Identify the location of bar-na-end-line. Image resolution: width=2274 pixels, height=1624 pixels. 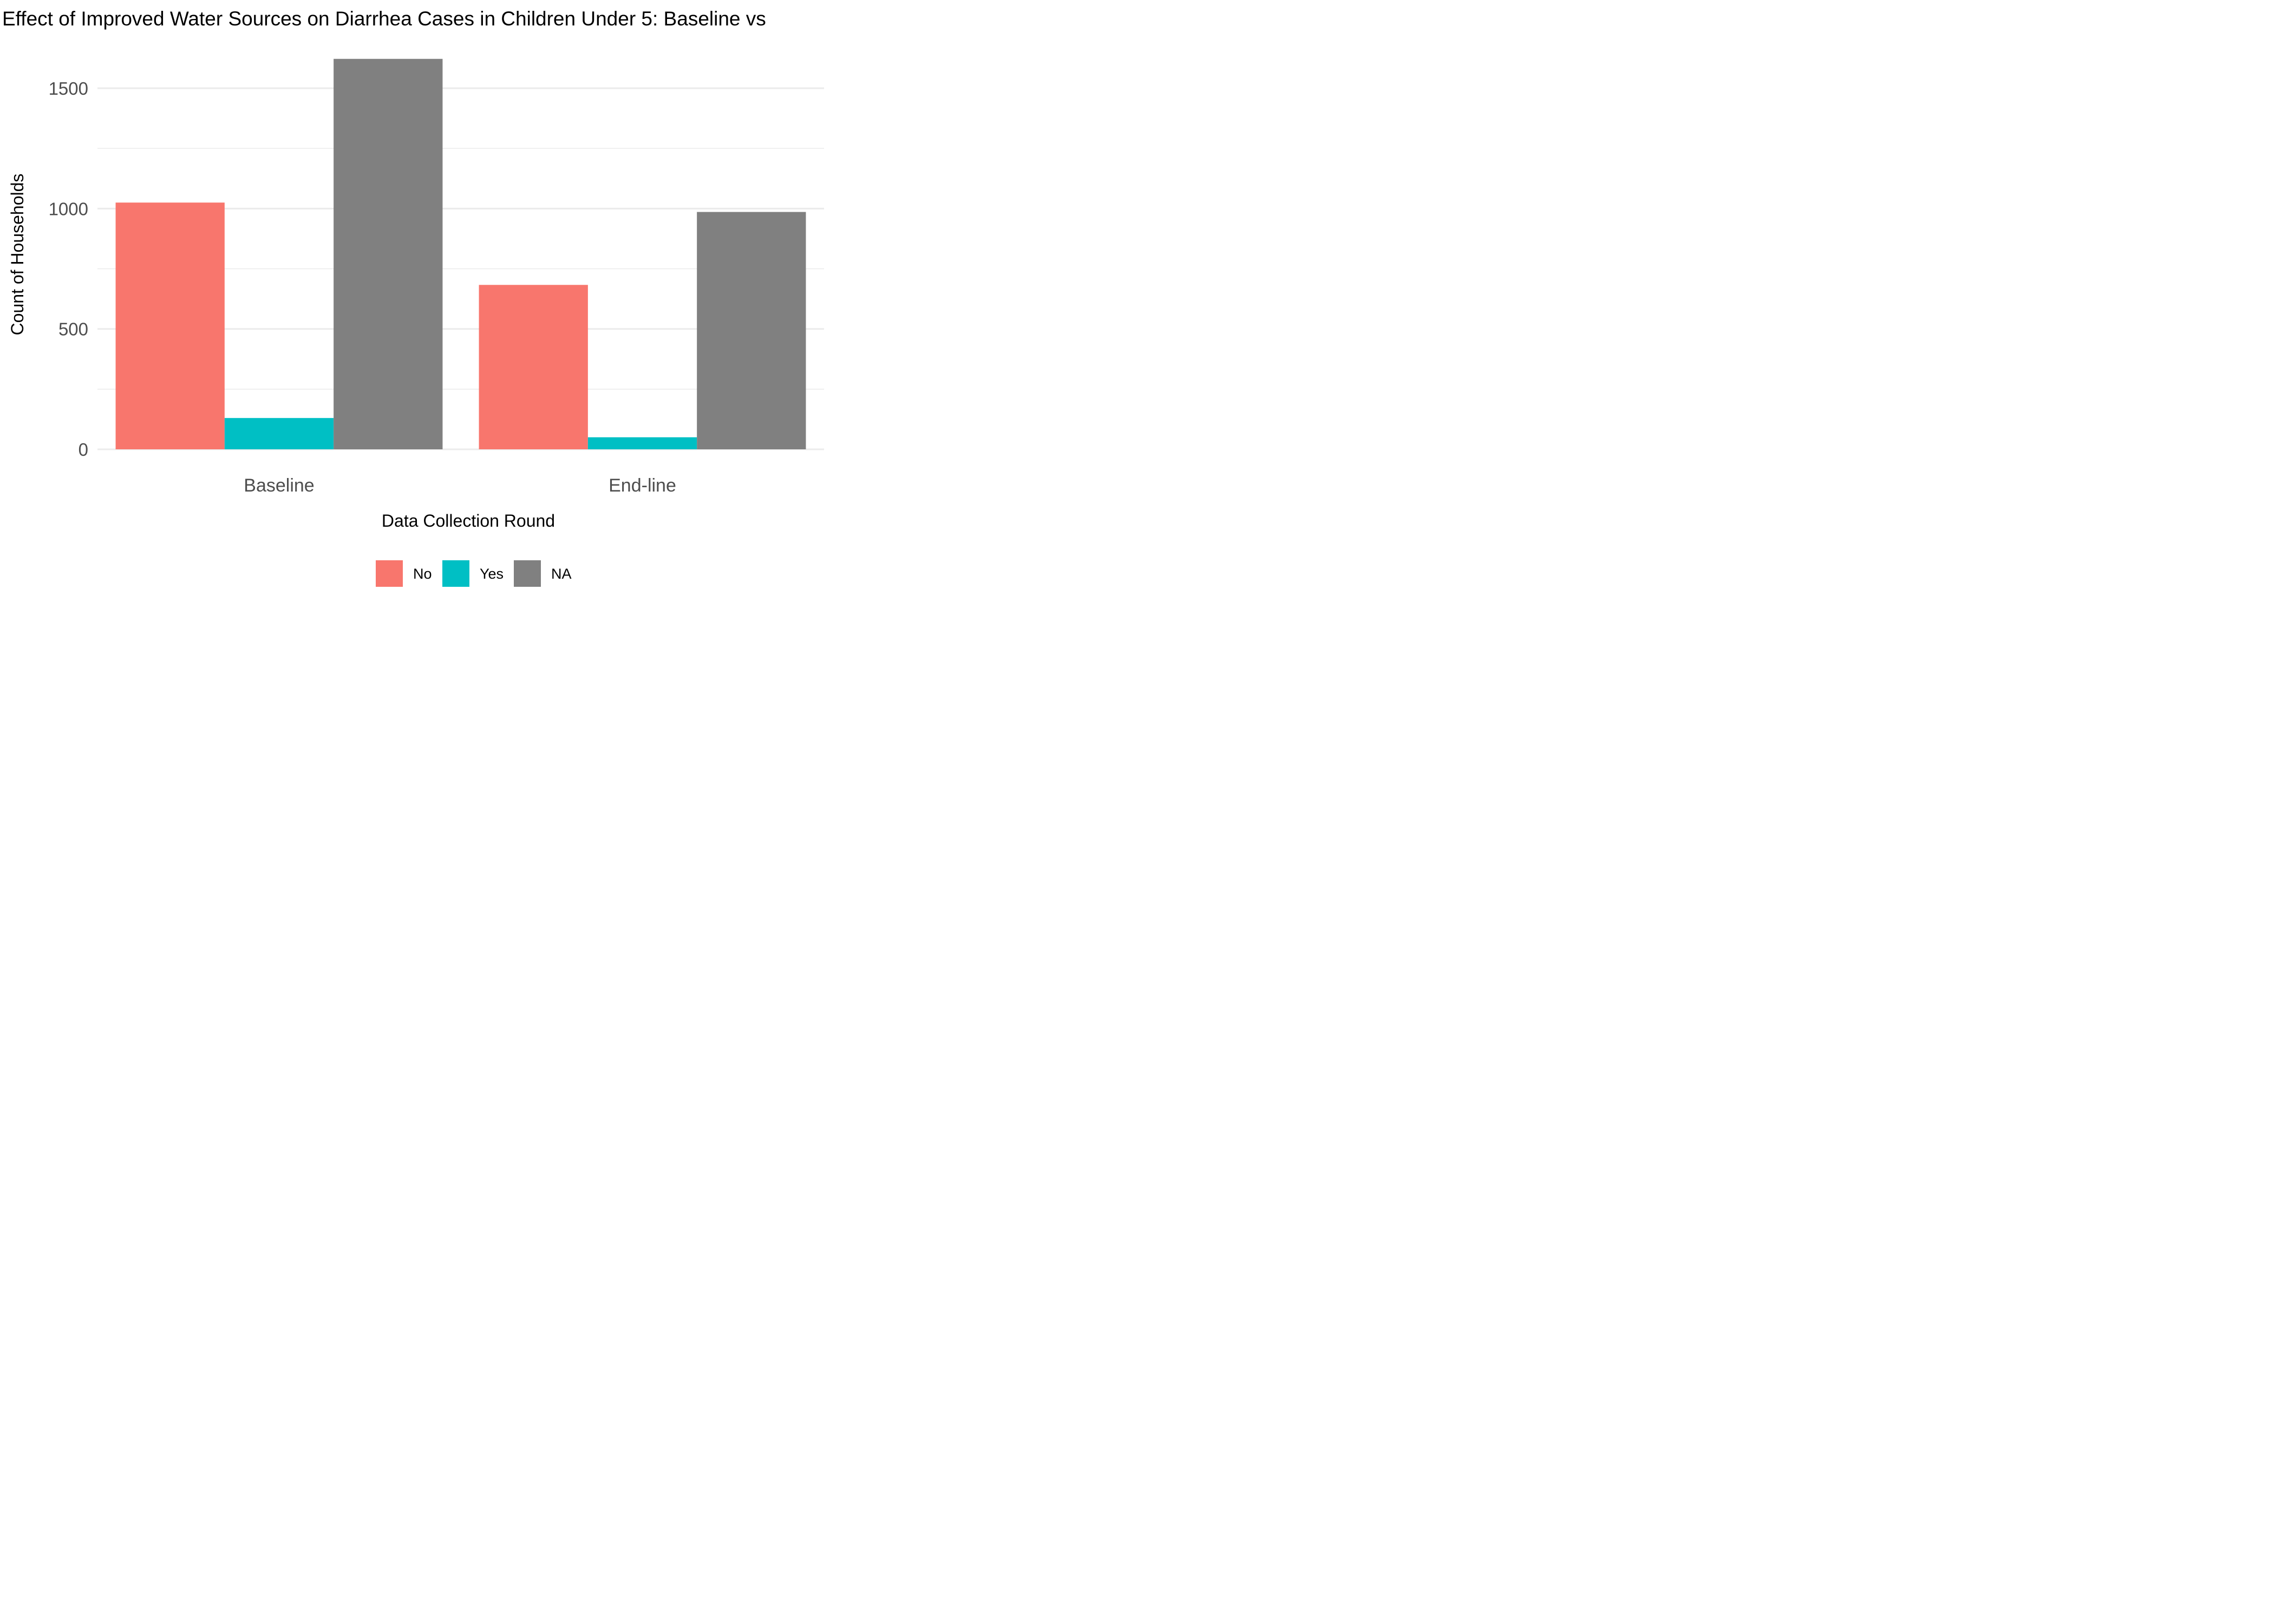
(752, 331).